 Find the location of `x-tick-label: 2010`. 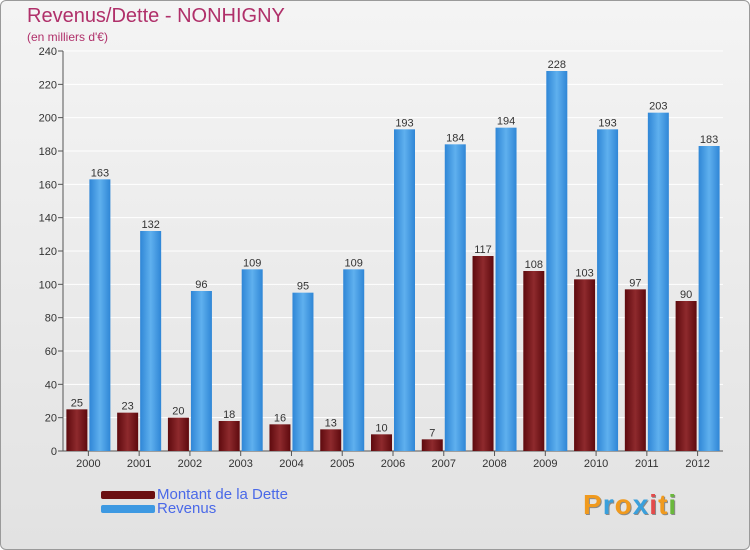

x-tick-label: 2010 is located at coordinates (596, 464).